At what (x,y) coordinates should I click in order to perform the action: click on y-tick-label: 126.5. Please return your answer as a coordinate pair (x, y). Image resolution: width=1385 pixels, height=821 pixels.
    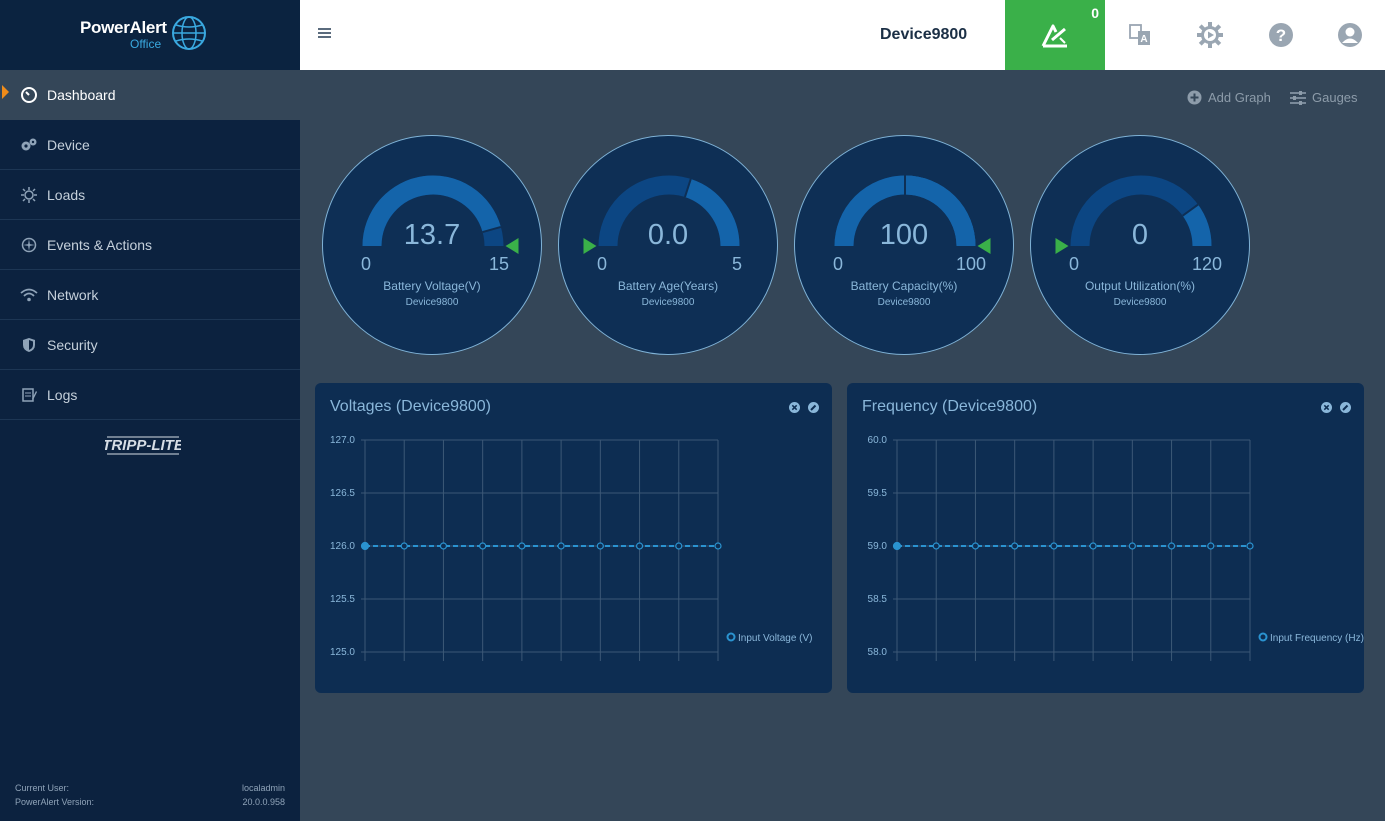
    Looking at the image, I should click on (342, 493).